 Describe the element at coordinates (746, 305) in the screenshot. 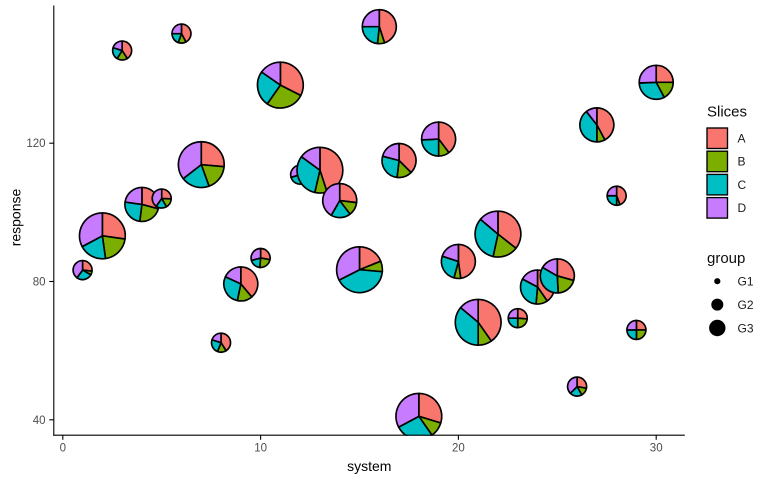

I see `legend-label-G2: G2` at that location.